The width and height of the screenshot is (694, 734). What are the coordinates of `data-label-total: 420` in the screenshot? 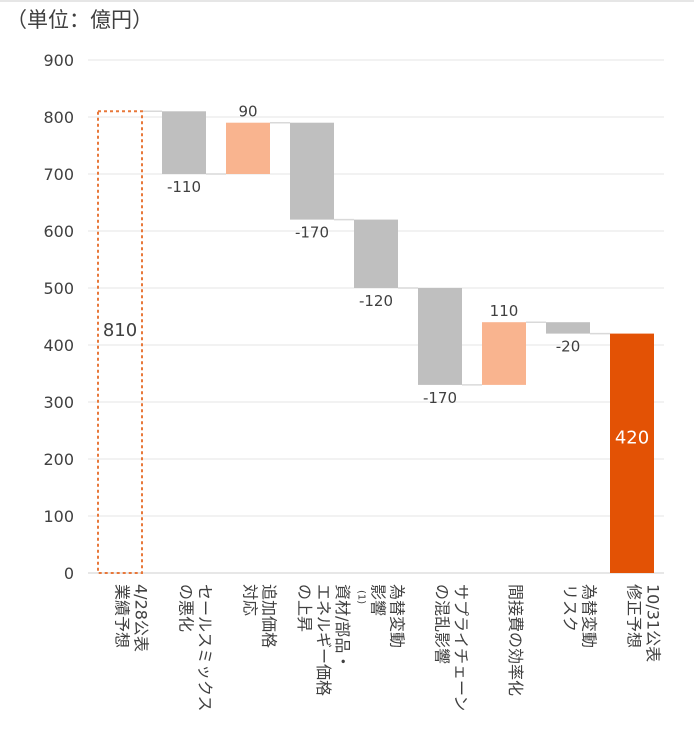 It's located at (632, 437).